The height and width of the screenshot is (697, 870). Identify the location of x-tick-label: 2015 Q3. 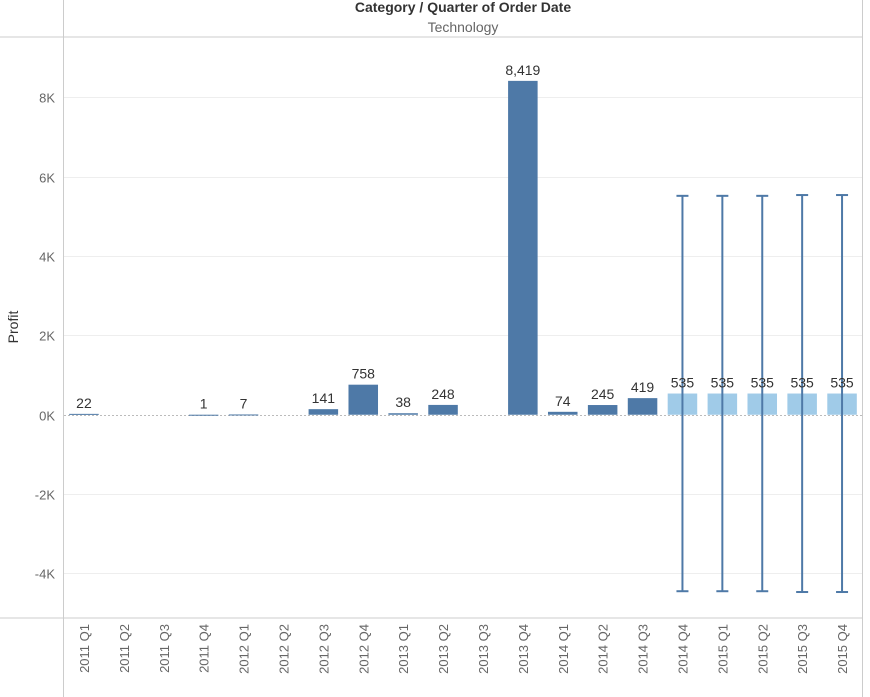
(802, 649).